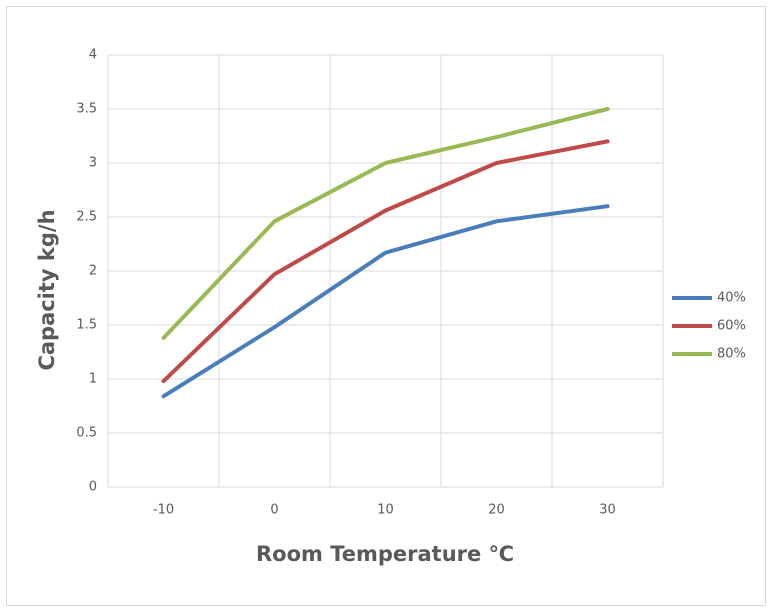 The width and height of the screenshot is (772, 613). Describe the element at coordinates (93, 487) in the screenshot. I see `y-tick-label: 0` at that location.